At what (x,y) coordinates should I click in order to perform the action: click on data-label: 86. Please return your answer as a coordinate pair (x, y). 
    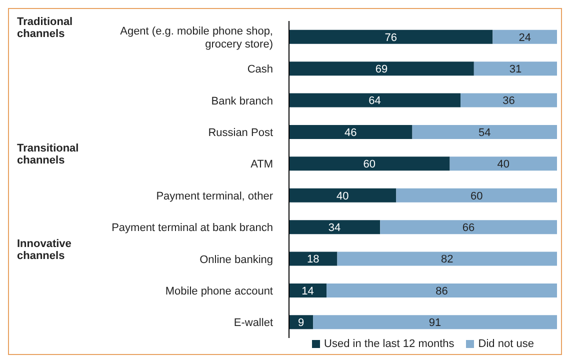
    Looking at the image, I should click on (442, 291).